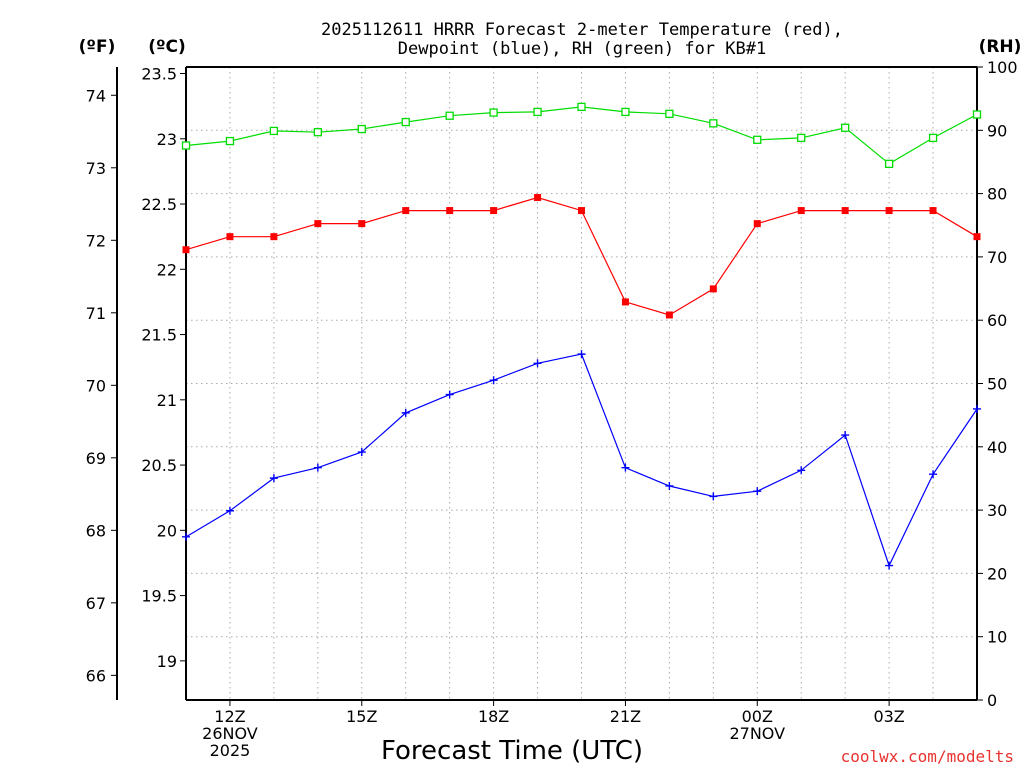 This screenshot has height=768, width=1024. What do you see at coordinates (581, 256) in the screenshot?
I see `series-temperature` at bounding box center [581, 256].